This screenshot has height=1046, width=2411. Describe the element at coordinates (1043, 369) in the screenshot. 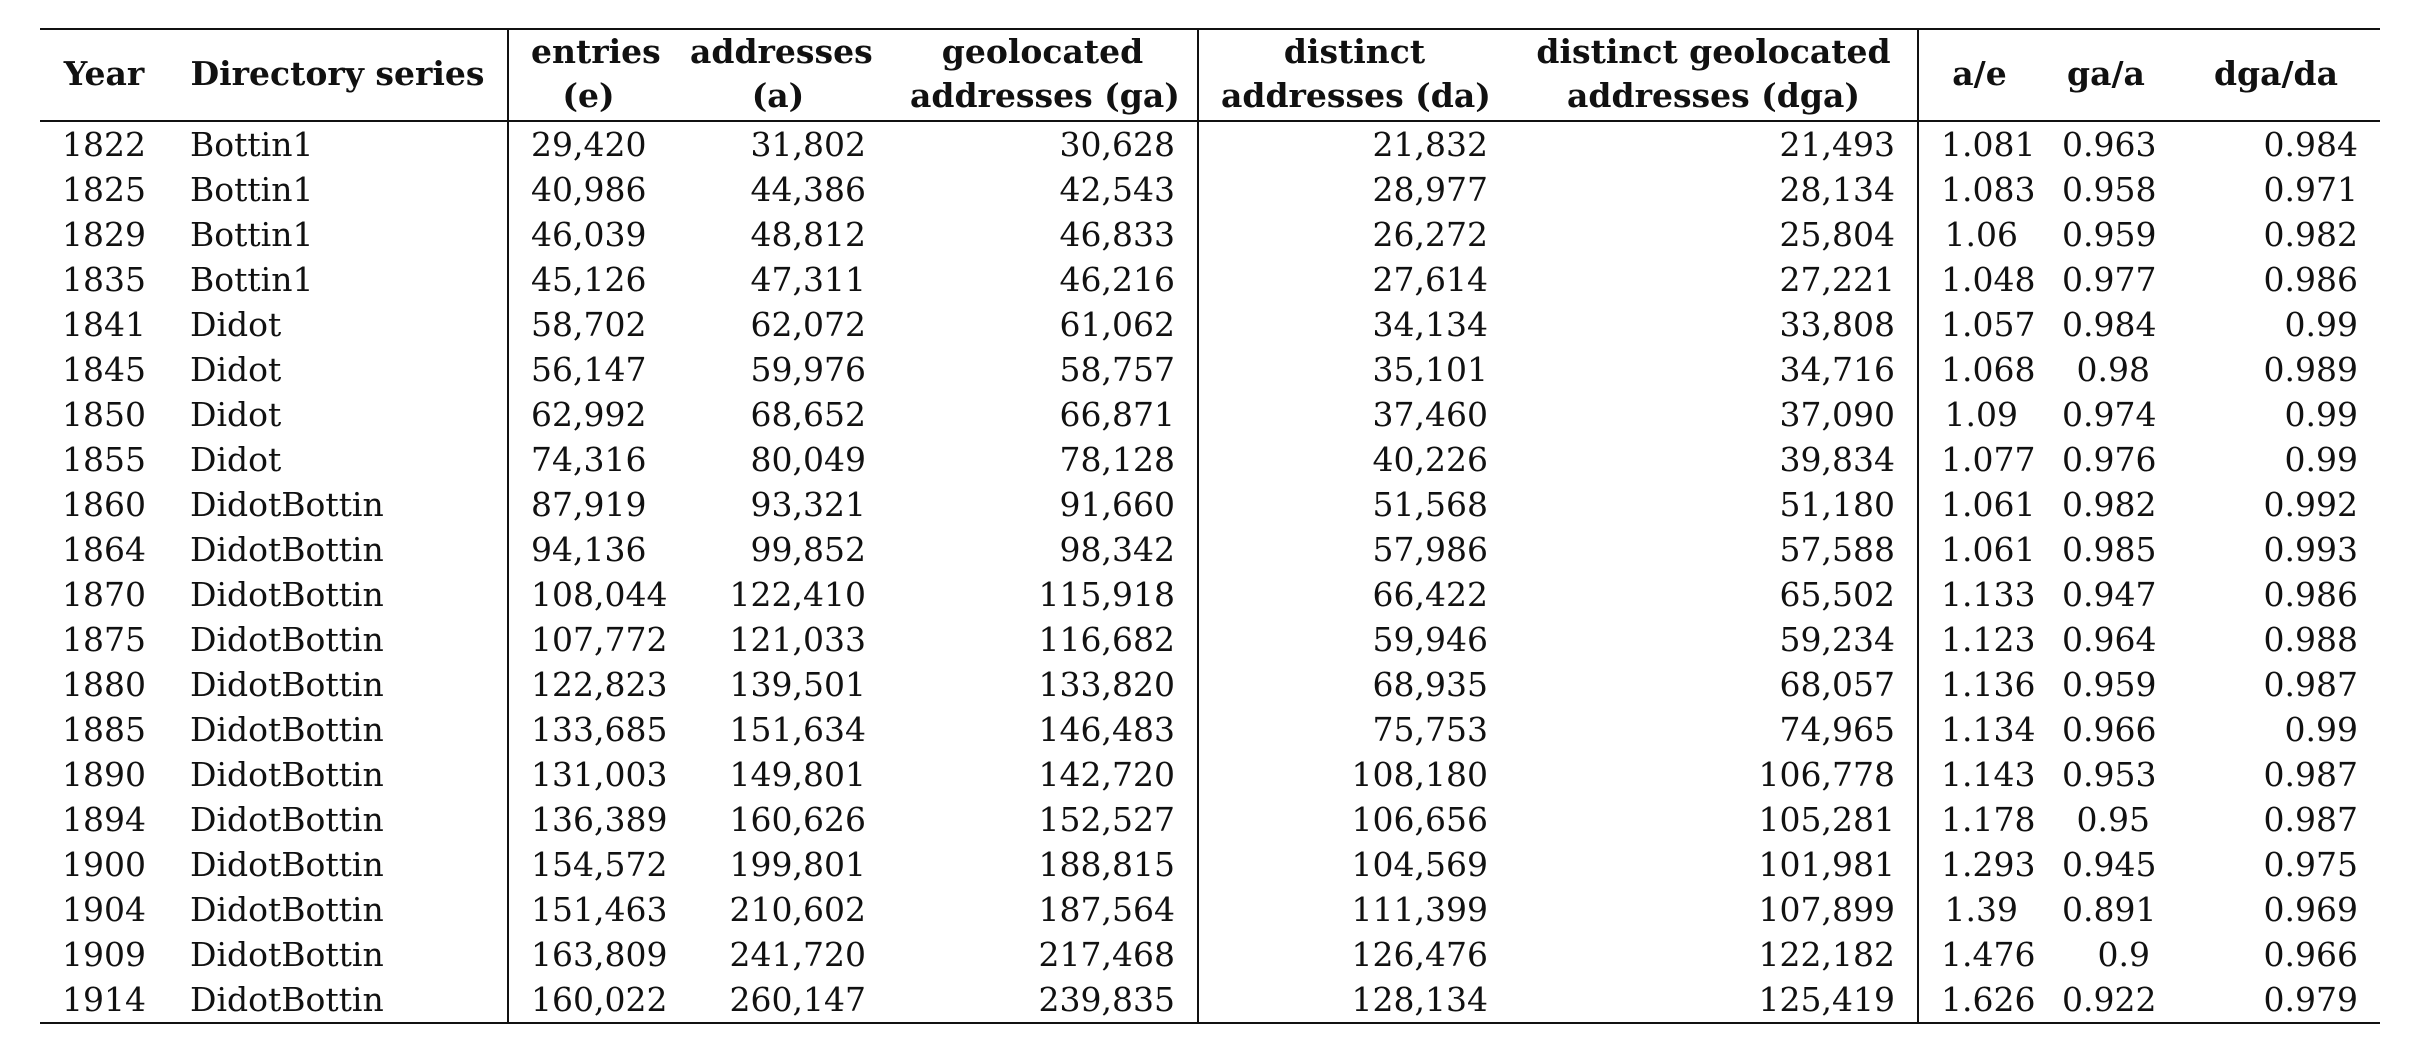

I see `cell-geolocated-addresses: 58,757` at that location.